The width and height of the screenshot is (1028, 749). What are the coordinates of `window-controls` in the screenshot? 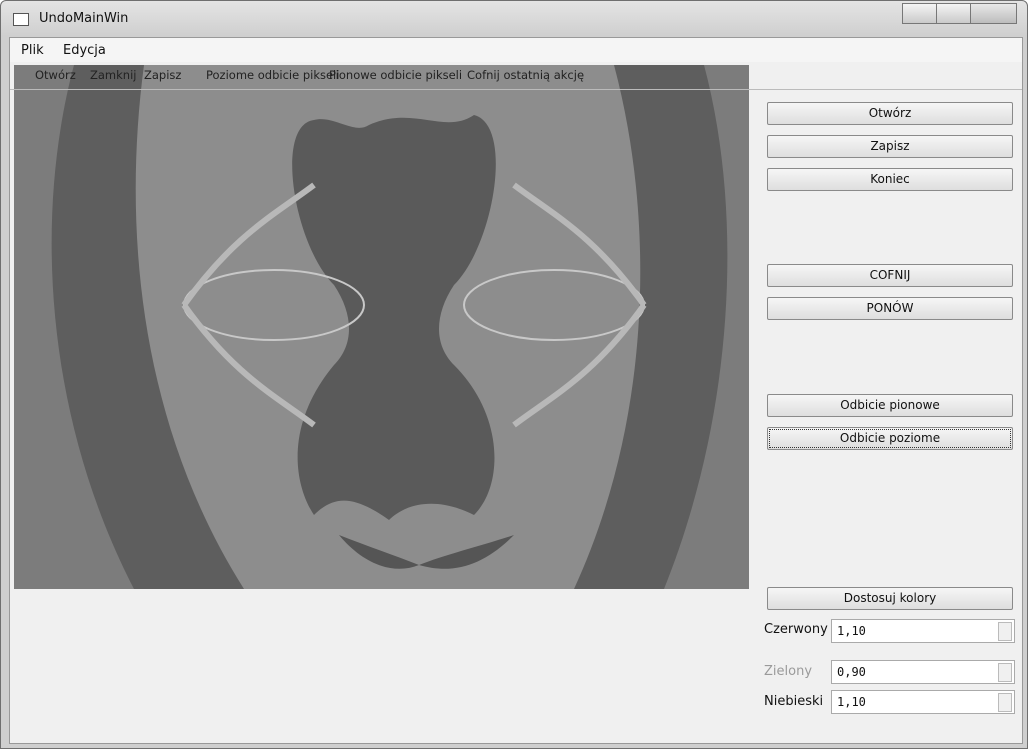 It's located at (959, 13).